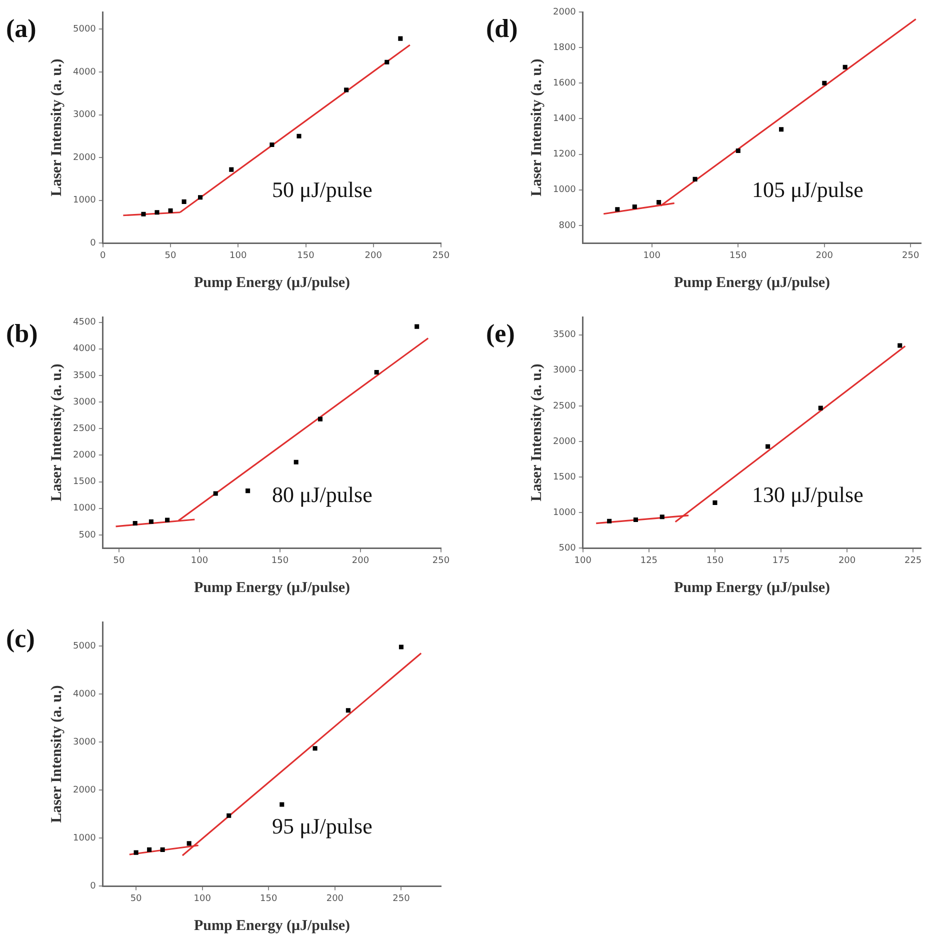 The image size is (938, 943). I want to click on chart-title: (a), so click(21, 29).